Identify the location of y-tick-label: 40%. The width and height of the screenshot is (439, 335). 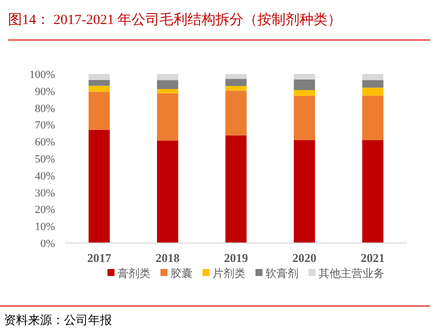
(44, 176).